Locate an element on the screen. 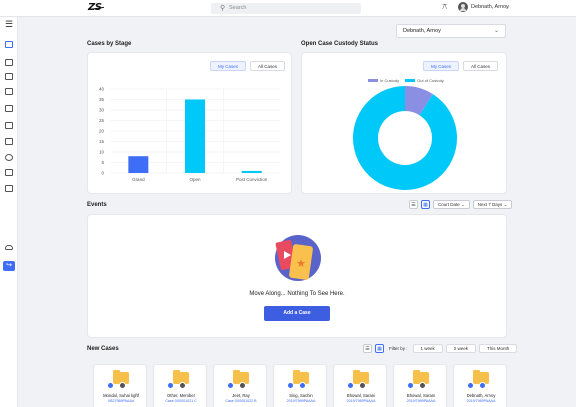  case-card-name: Other, Member is located at coordinates (181, 395).